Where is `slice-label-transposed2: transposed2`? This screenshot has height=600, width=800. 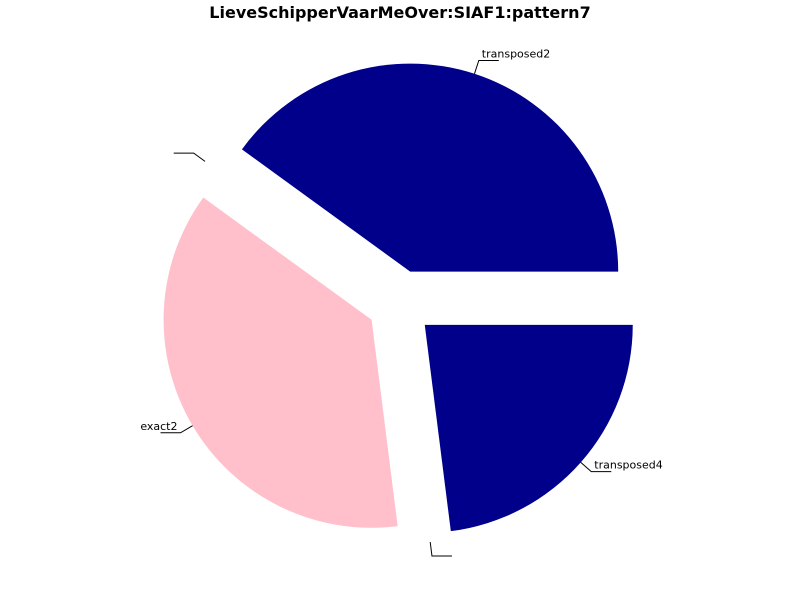 slice-label-transposed2: transposed2 is located at coordinates (516, 53).